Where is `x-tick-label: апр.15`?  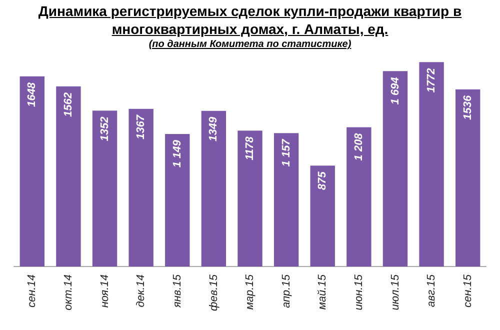
x-tick-label: апр.15 is located at coordinates (286, 291).